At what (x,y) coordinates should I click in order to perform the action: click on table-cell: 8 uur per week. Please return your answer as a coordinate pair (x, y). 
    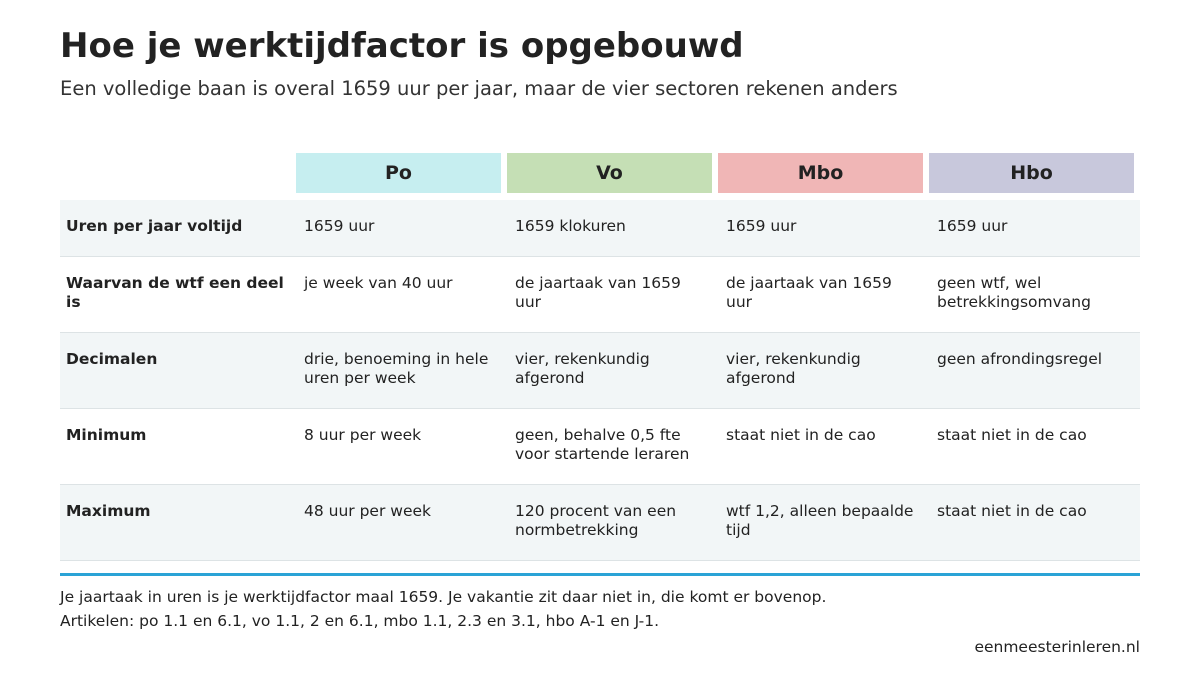
    Looking at the image, I should click on (363, 435).